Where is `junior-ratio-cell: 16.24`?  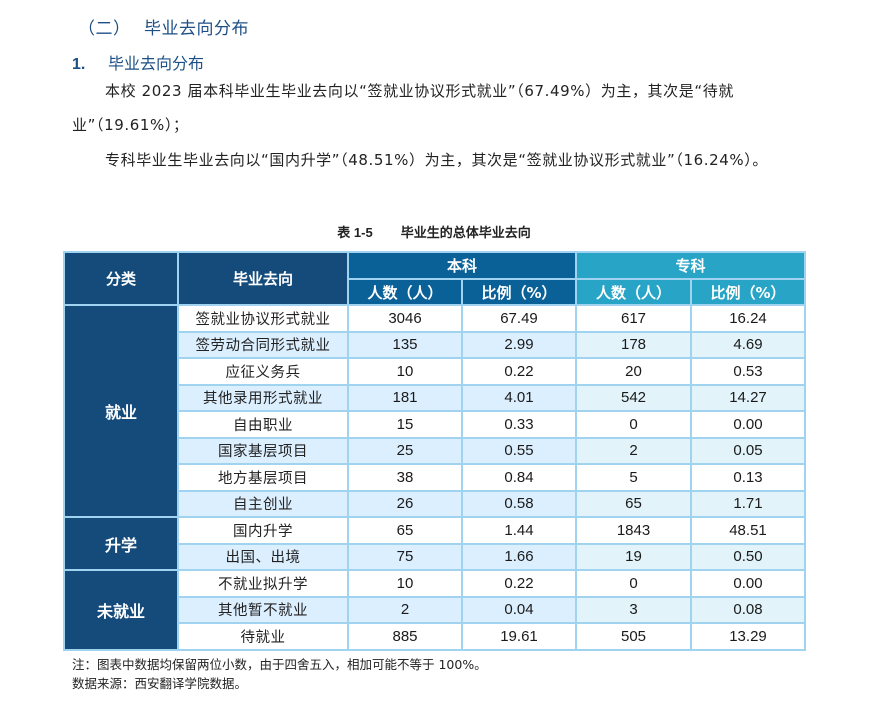
junior-ratio-cell: 16.24 is located at coordinates (748, 318).